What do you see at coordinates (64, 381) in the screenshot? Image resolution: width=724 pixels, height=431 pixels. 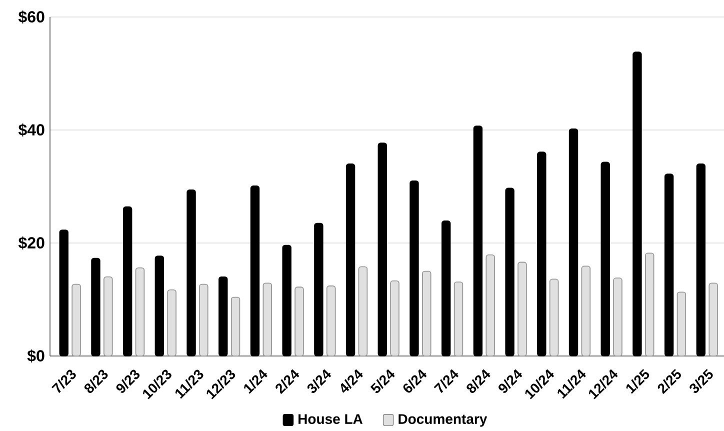 I see `x-tick-label: 7/23` at bounding box center [64, 381].